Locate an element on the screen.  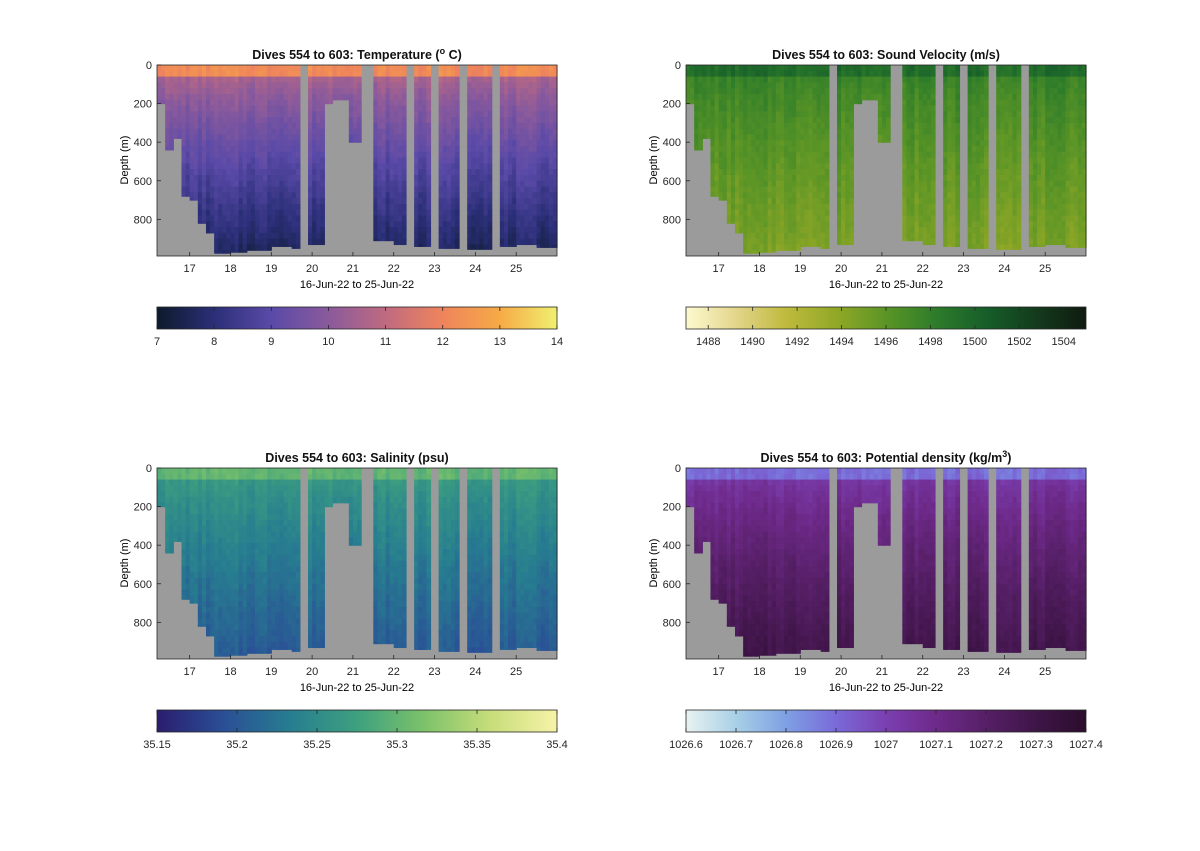
x-tick-label: 22 is located at coordinates (394, 269).